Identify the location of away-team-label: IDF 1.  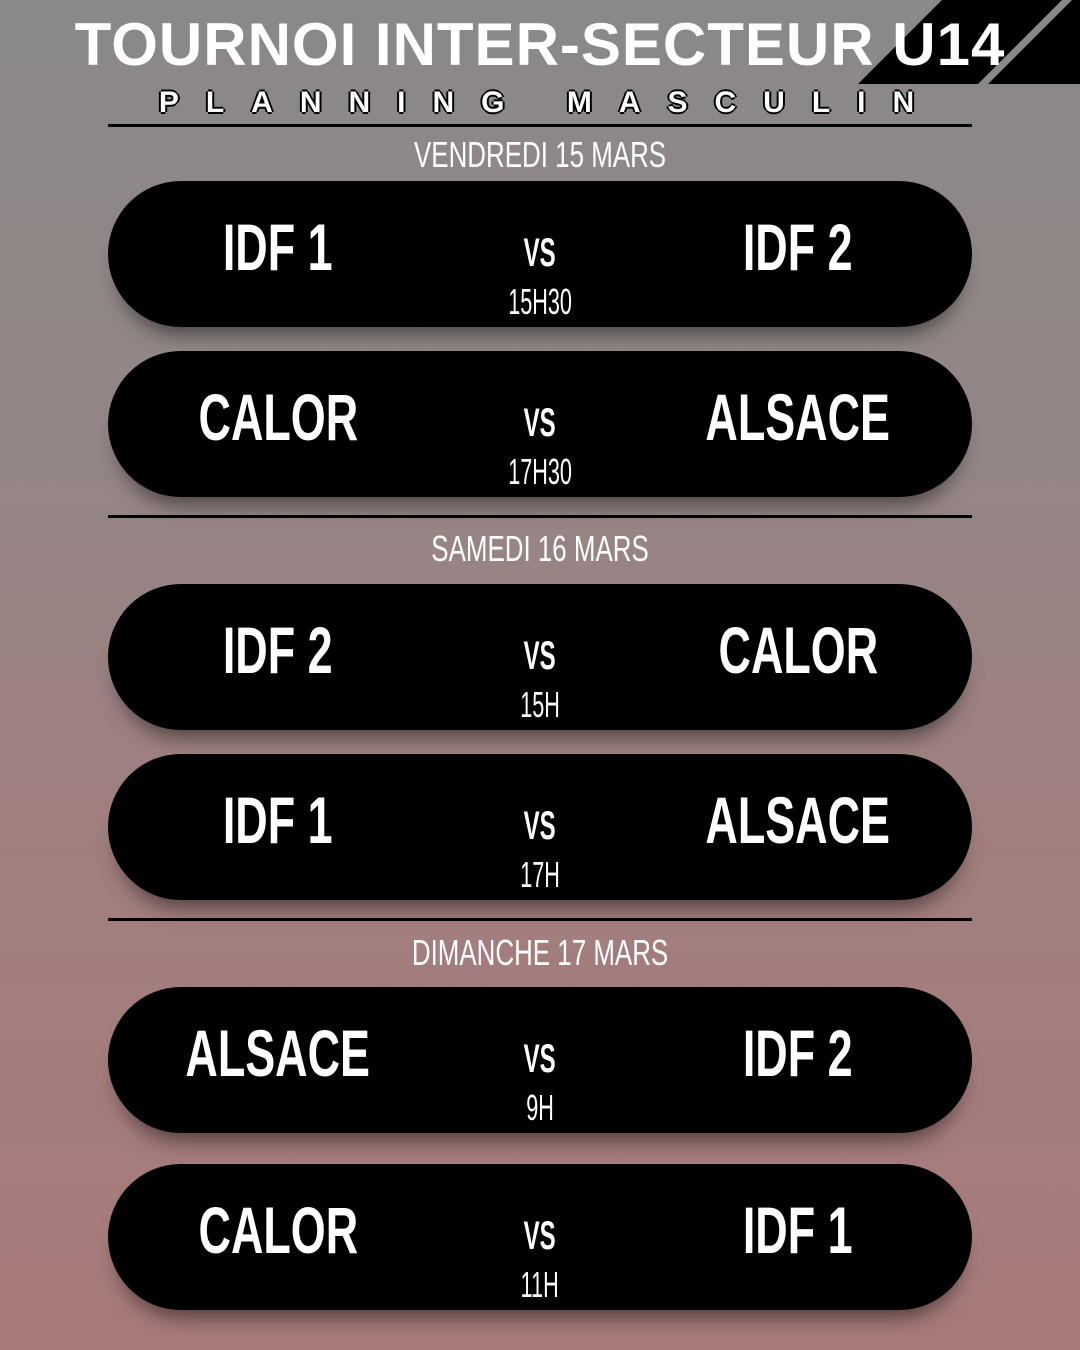
(798, 1230).